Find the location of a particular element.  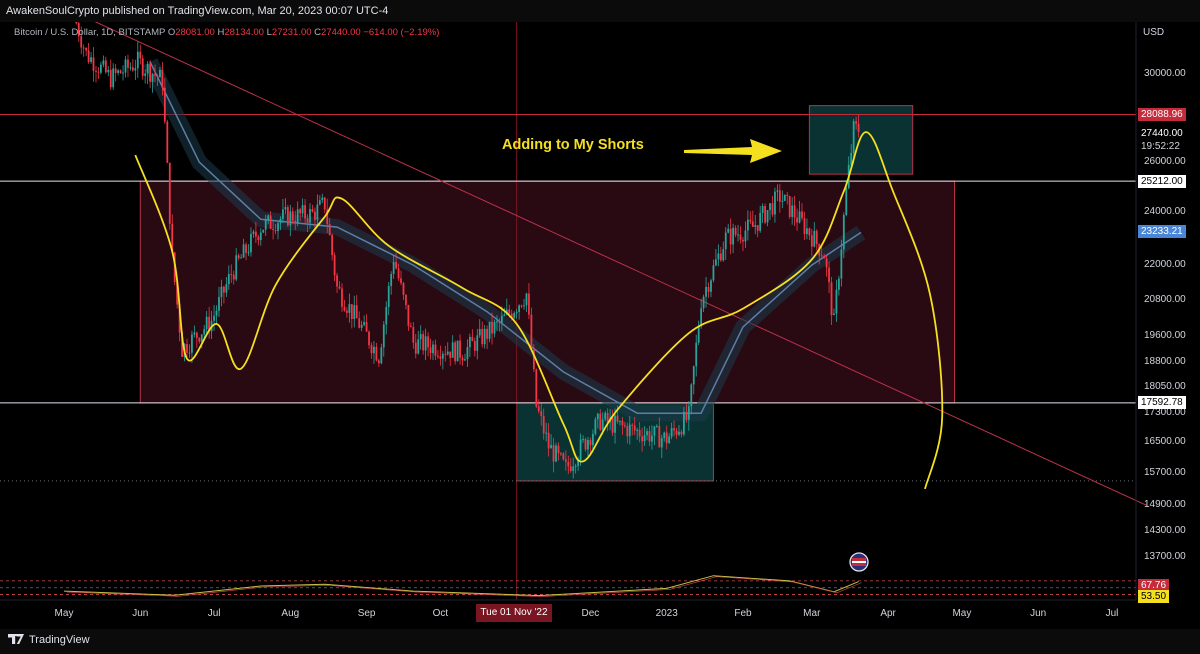

time-tick-label: Dec is located at coordinates (590, 613).